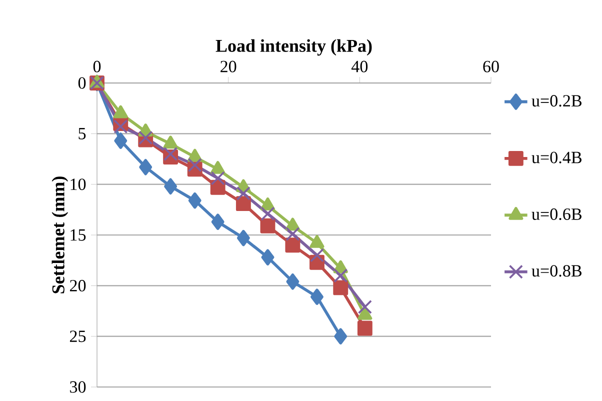  What do you see at coordinates (78, 336) in the screenshot?
I see `y-tick-label: 25` at bounding box center [78, 336].